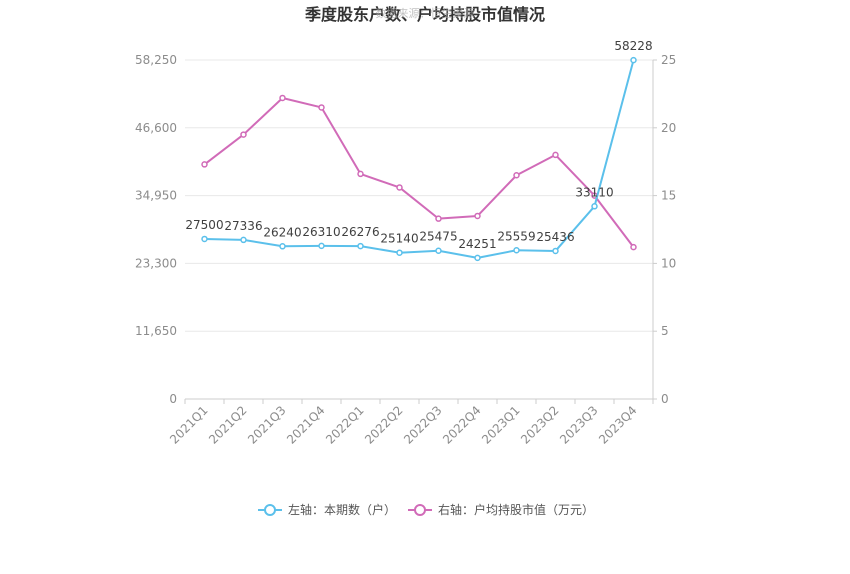 This screenshot has width=850, height=574. Describe the element at coordinates (579, 425) in the screenshot. I see `x-tick-label: 2023Q3` at that location.